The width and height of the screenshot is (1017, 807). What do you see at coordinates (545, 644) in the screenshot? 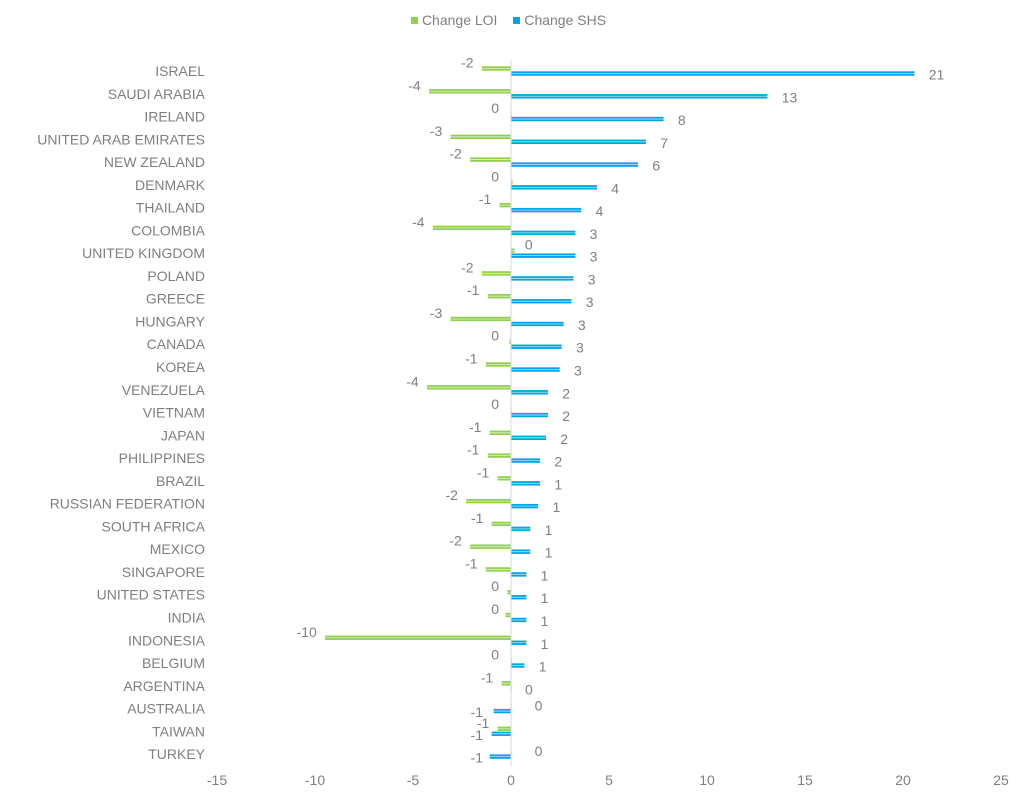
I see `data-label-change-shs-indonesia: 1` at bounding box center [545, 644].